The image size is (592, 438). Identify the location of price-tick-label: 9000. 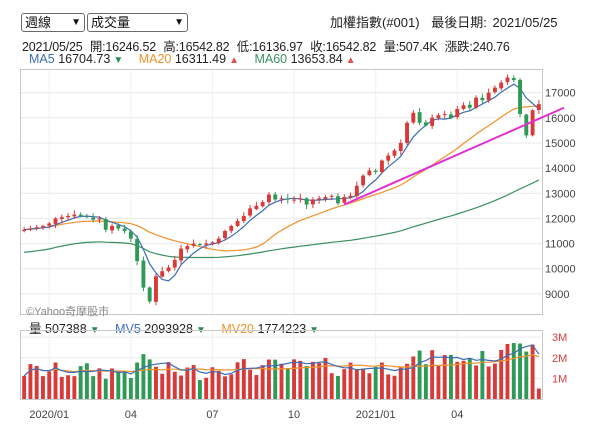
(557, 295).